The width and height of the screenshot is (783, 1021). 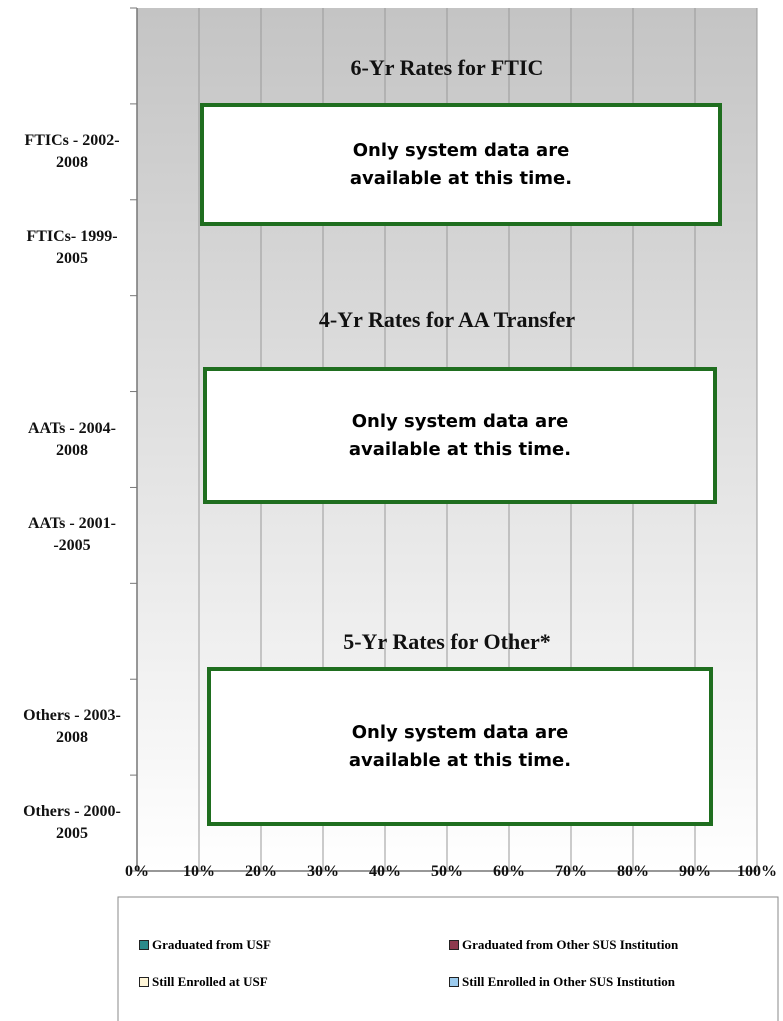 What do you see at coordinates (211, 944) in the screenshot?
I see `legend-label: Graduated from USF` at bounding box center [211, 944].